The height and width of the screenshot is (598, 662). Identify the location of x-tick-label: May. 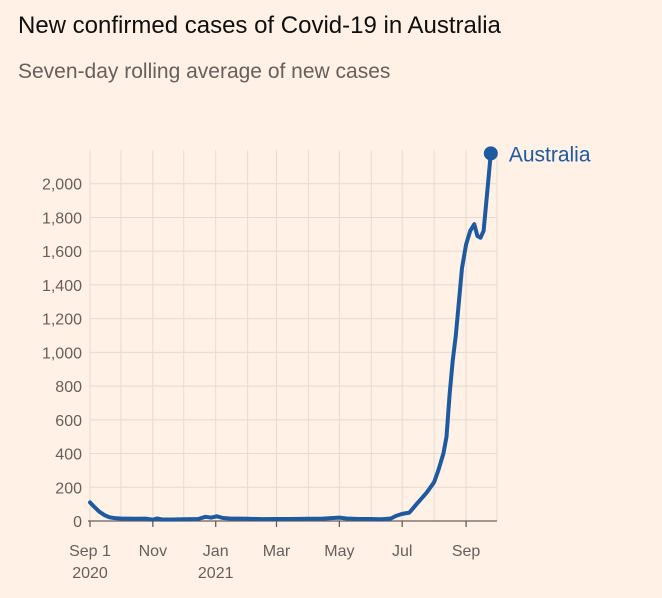
(339, 551).